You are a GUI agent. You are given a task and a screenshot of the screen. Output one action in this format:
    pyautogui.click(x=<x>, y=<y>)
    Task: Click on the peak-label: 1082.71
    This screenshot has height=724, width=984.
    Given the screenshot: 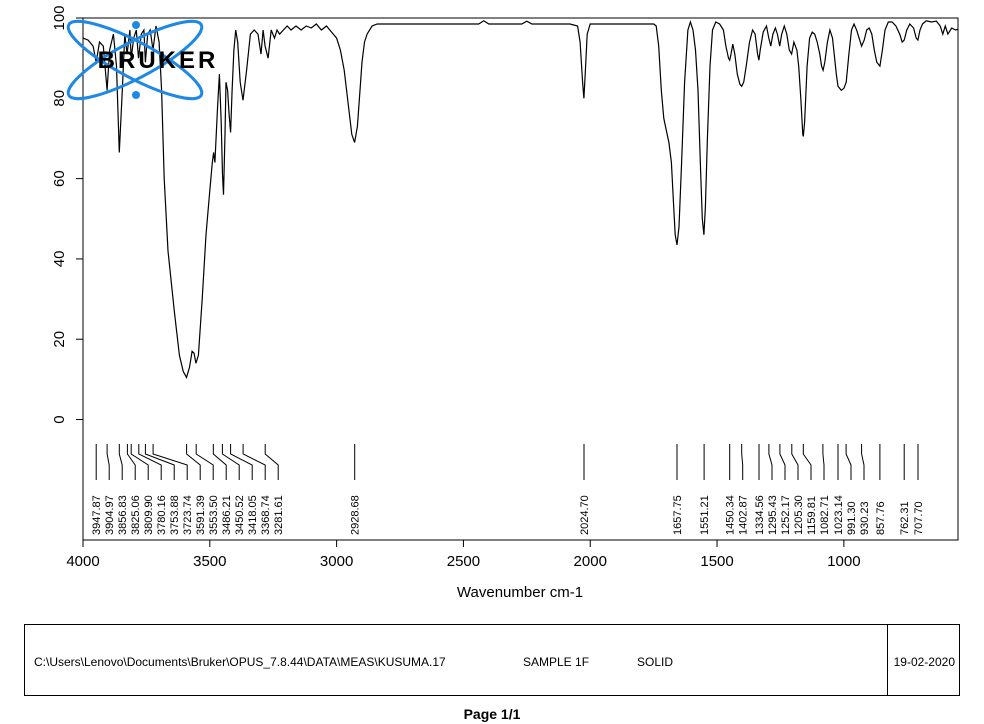 What is the action you would take?
    pyautogui.click(x=825, y=515)
    